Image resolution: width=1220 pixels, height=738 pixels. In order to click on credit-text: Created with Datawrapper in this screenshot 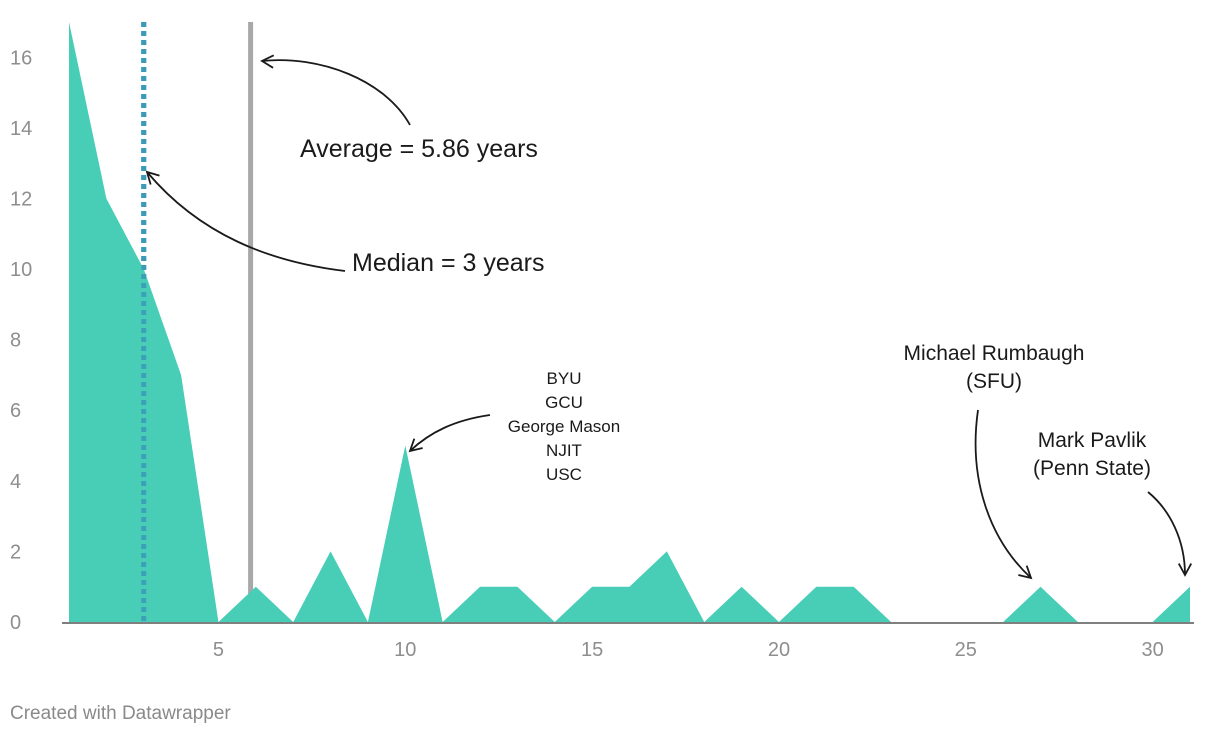, I will do `click(120, 713)`.